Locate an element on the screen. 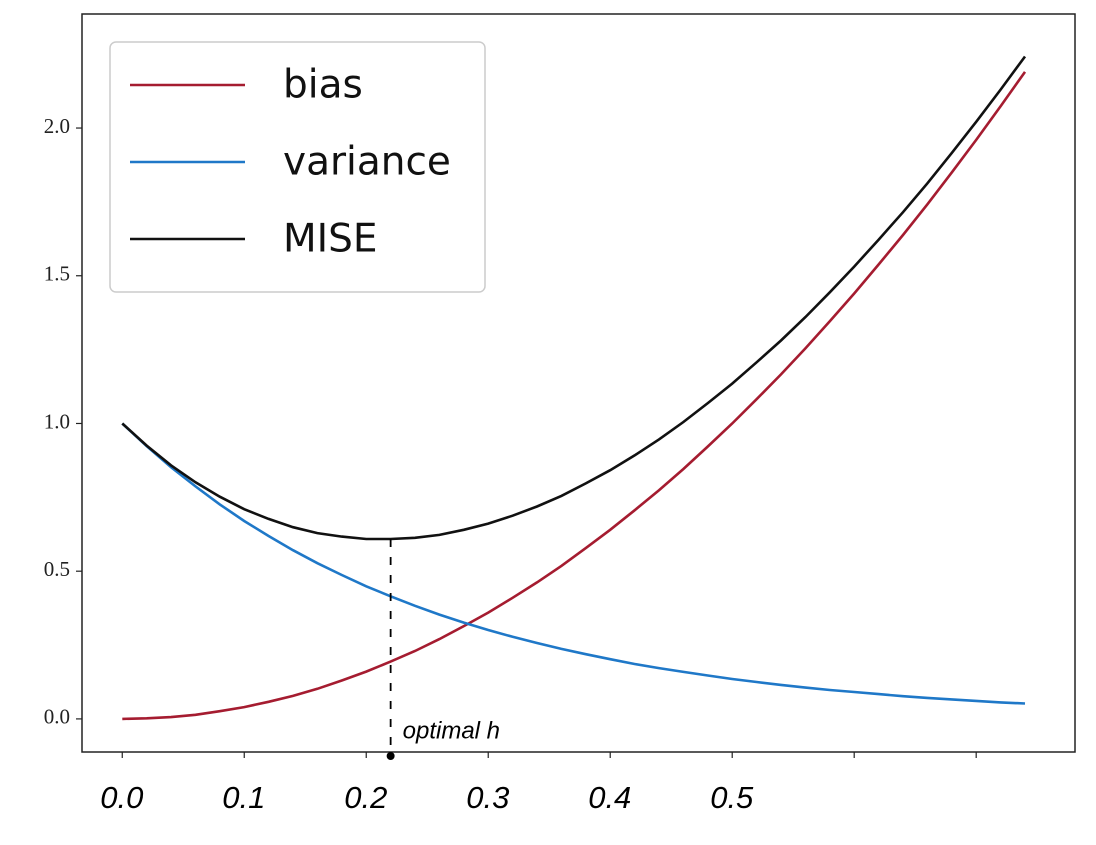 The width and height of the screenshot is (1096, 845). x-tick-label: 0.4 is located at coordinates (609, 797).